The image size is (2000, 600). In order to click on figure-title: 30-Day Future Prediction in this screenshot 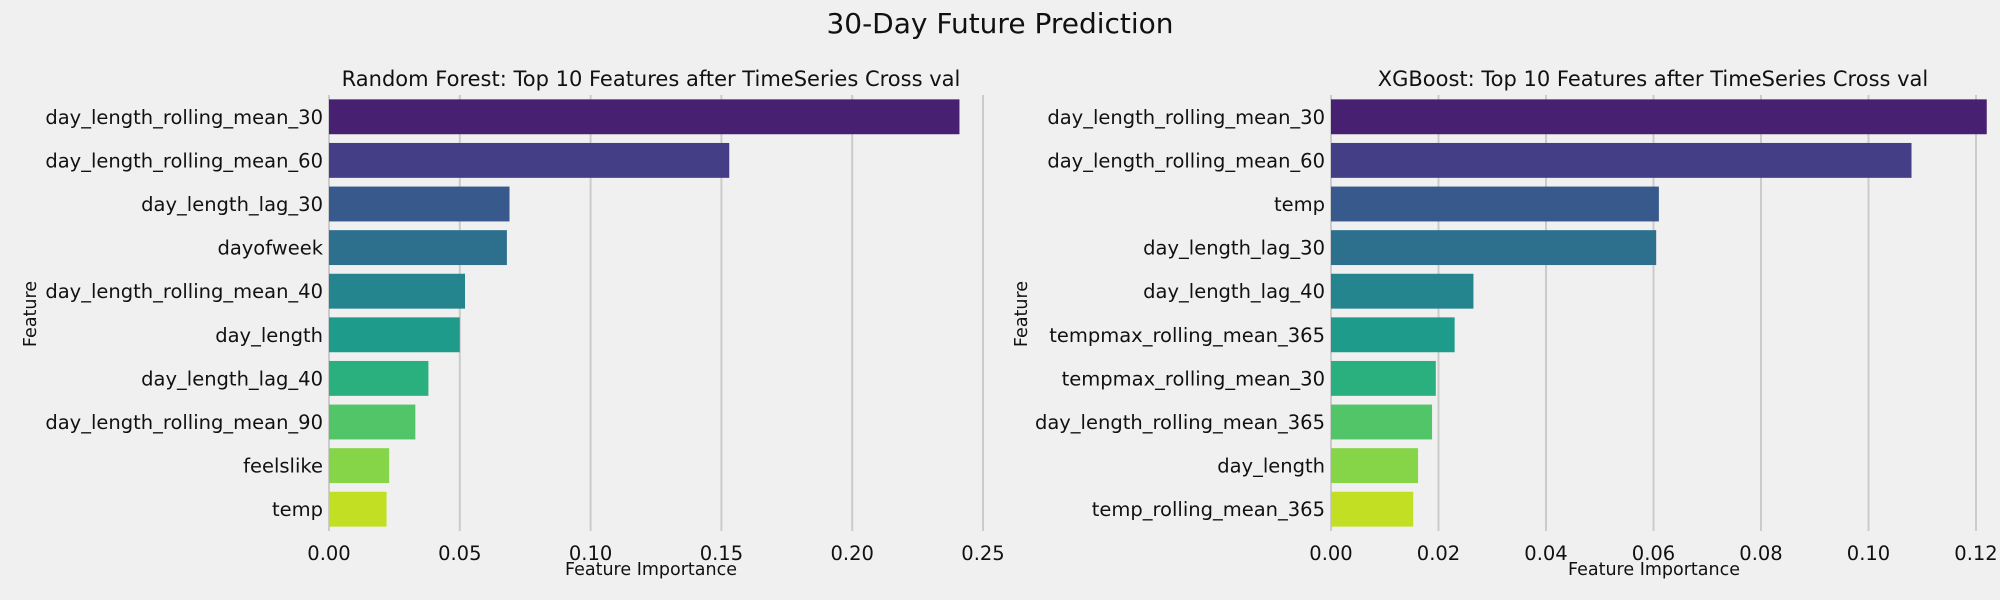, I will do `click(999, 23)`.